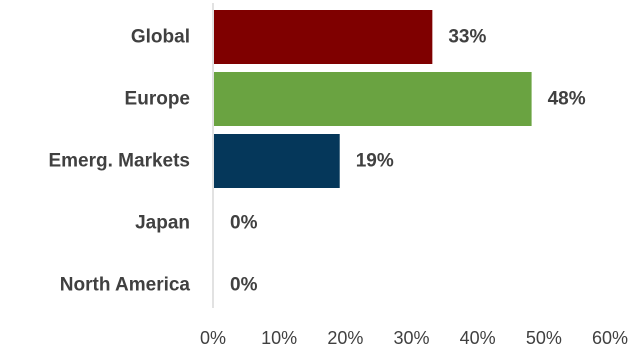  I want to click on value-label: 33%, so click(467, 37).